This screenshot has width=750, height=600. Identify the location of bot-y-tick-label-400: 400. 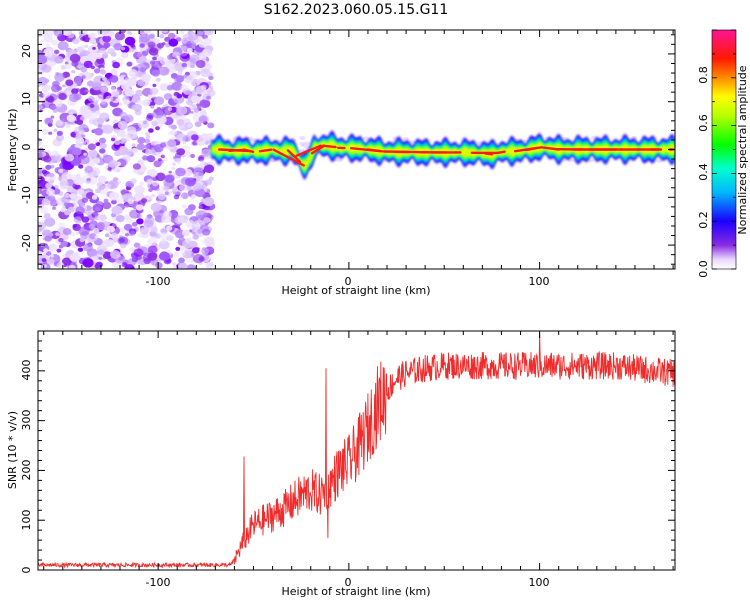
(26, 370).